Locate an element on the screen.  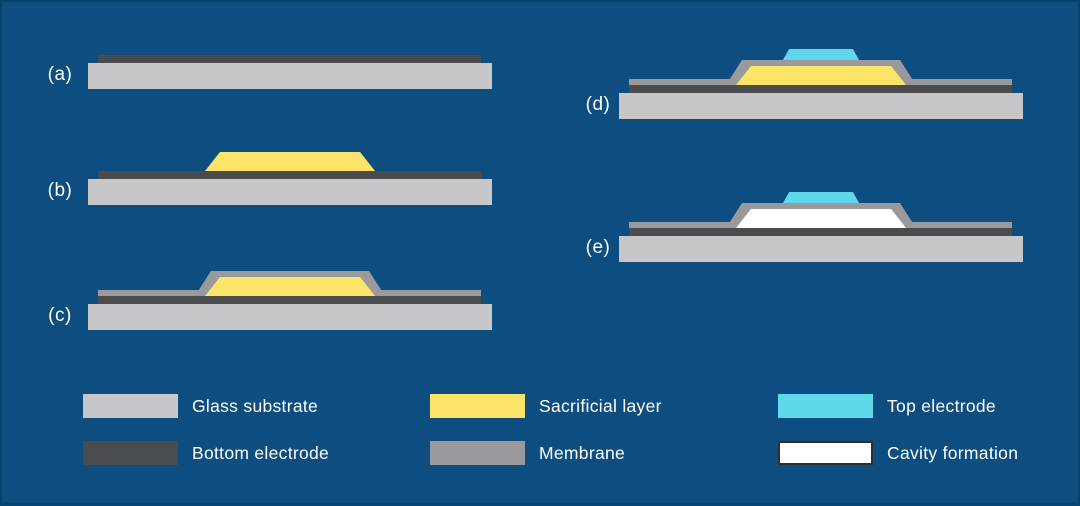
legend-item-top-electrode: Top electrode is located at coordinates (887, 406).